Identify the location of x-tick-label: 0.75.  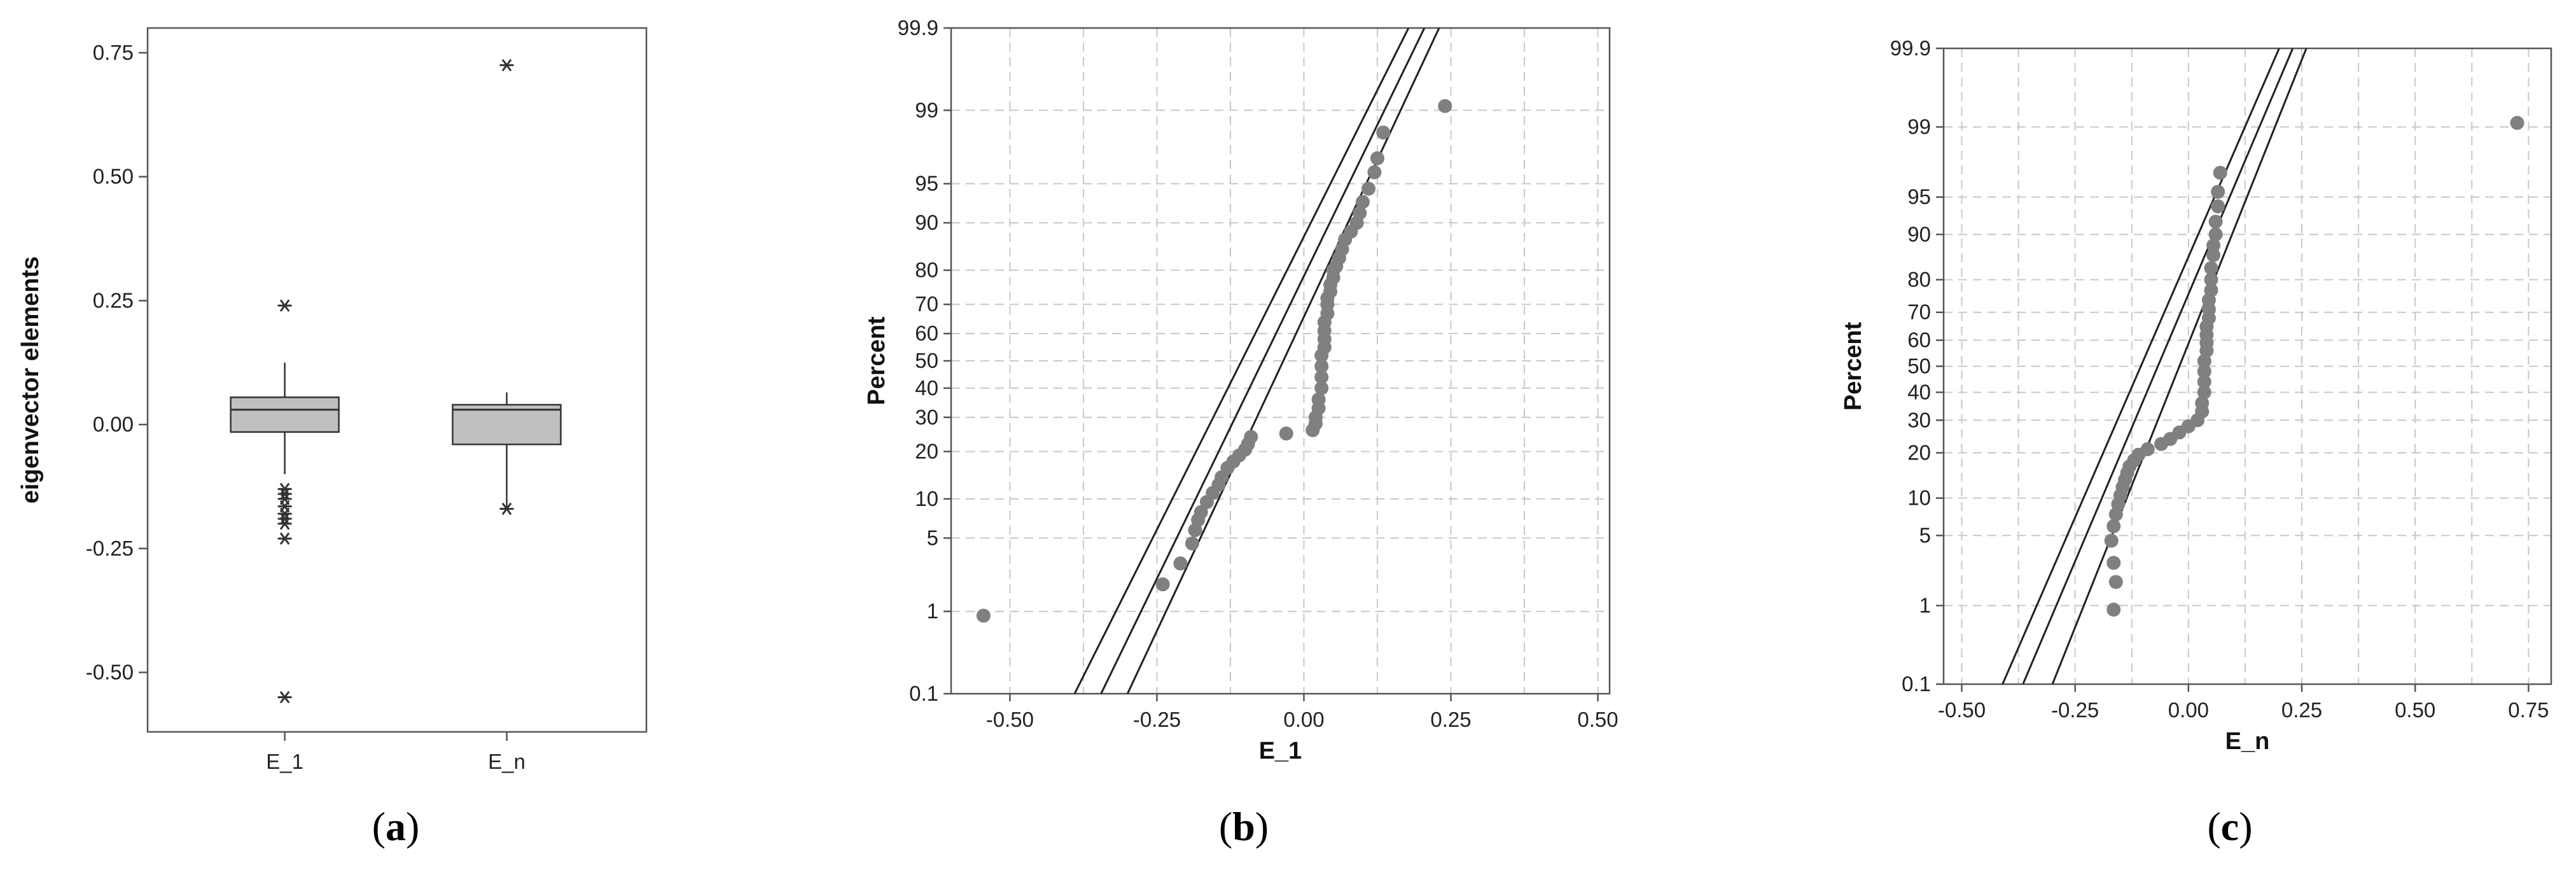
(2528, 710).